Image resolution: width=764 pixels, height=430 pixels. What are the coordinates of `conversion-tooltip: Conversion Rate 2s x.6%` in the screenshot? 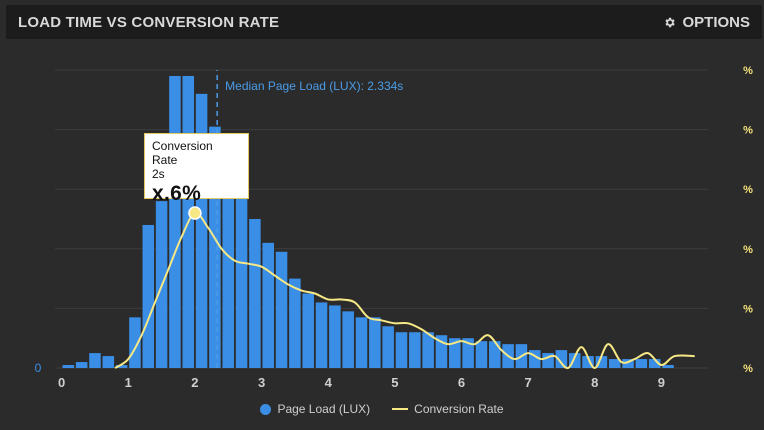 It's located at (196, 169).